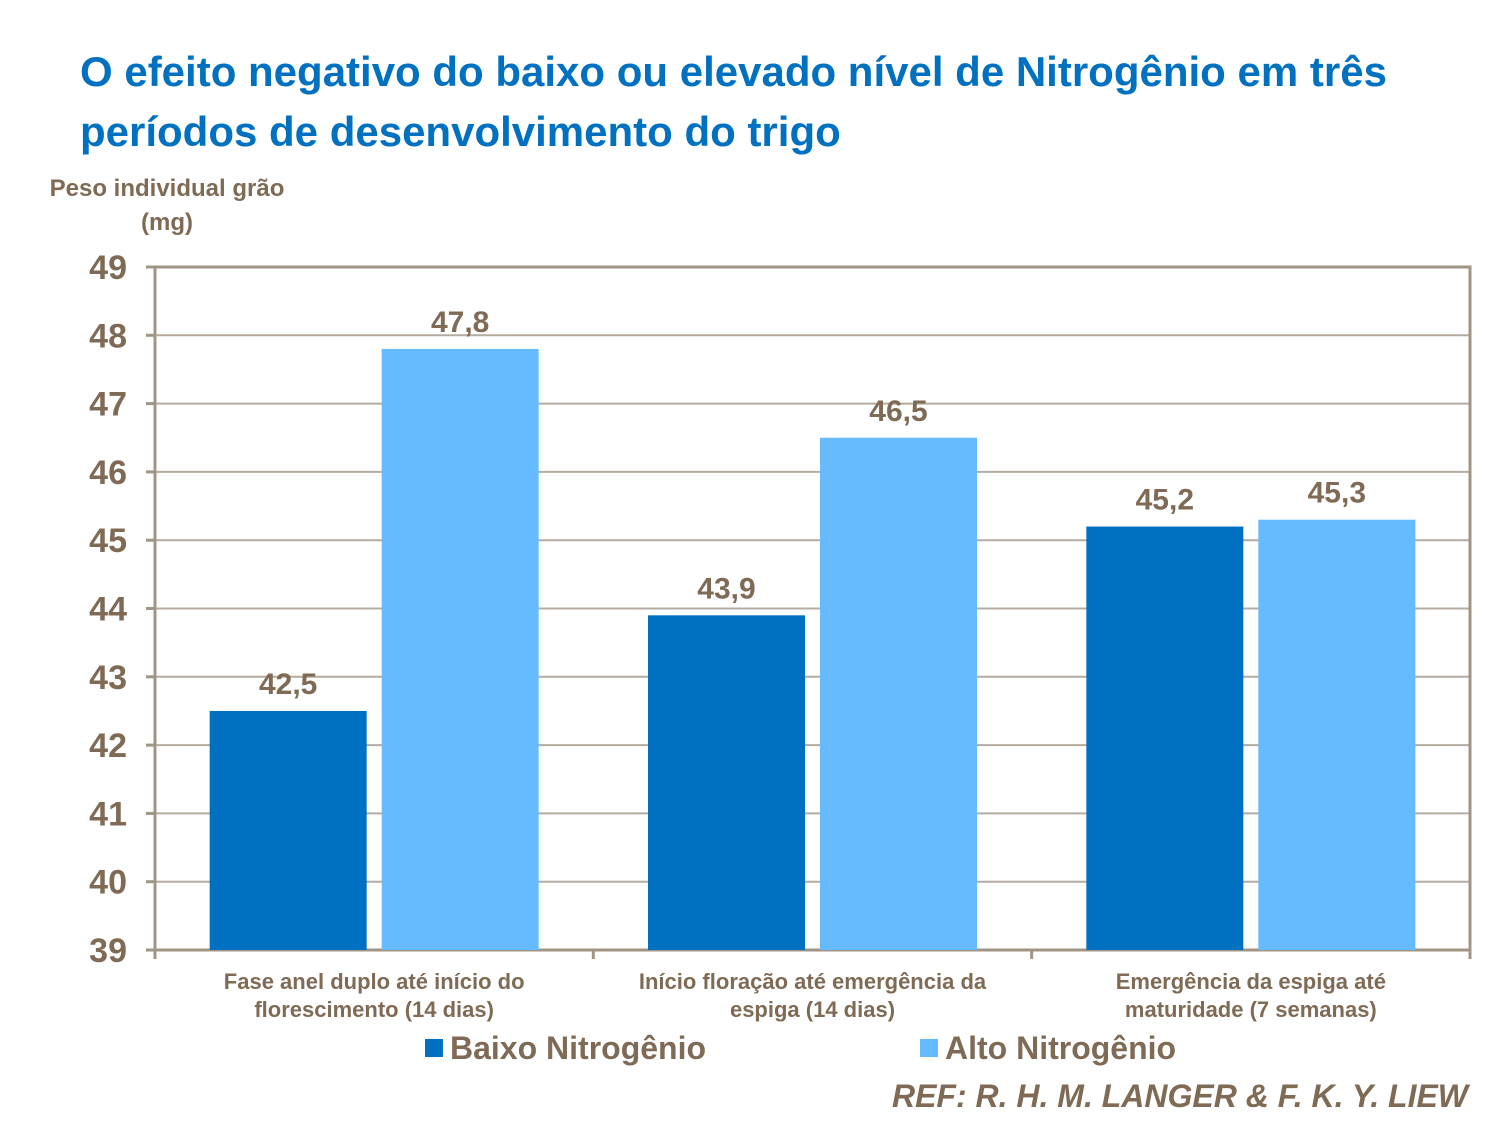 The height and width of the screenshot is (1125, 1500). What do you see at coordinates (1251, 981) in the screenshot?
I see `x-tick-label: Emergência da espiga até` at bounding box center [1251, 981].